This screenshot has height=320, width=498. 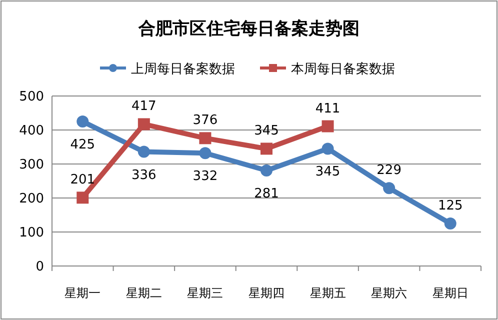 I want to click on chart-title: 合肥市区住宅每日备案走势图, so click(x=249, y=28).